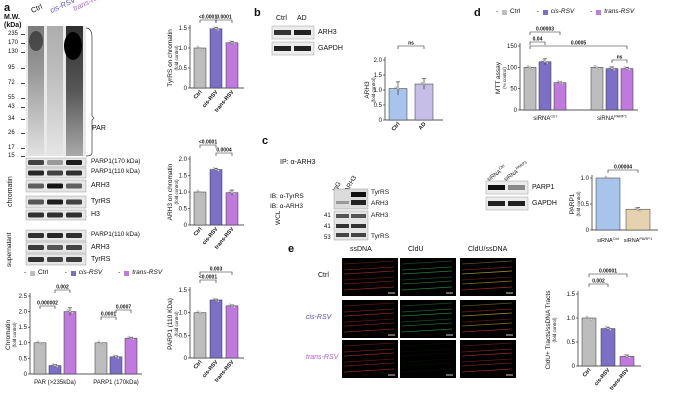 Image resolution: width=678 pixels, height=405 pixels. Describe the element at coordinates (11, 133) in the screenshot. I see `mw-marker: 26` at that location.